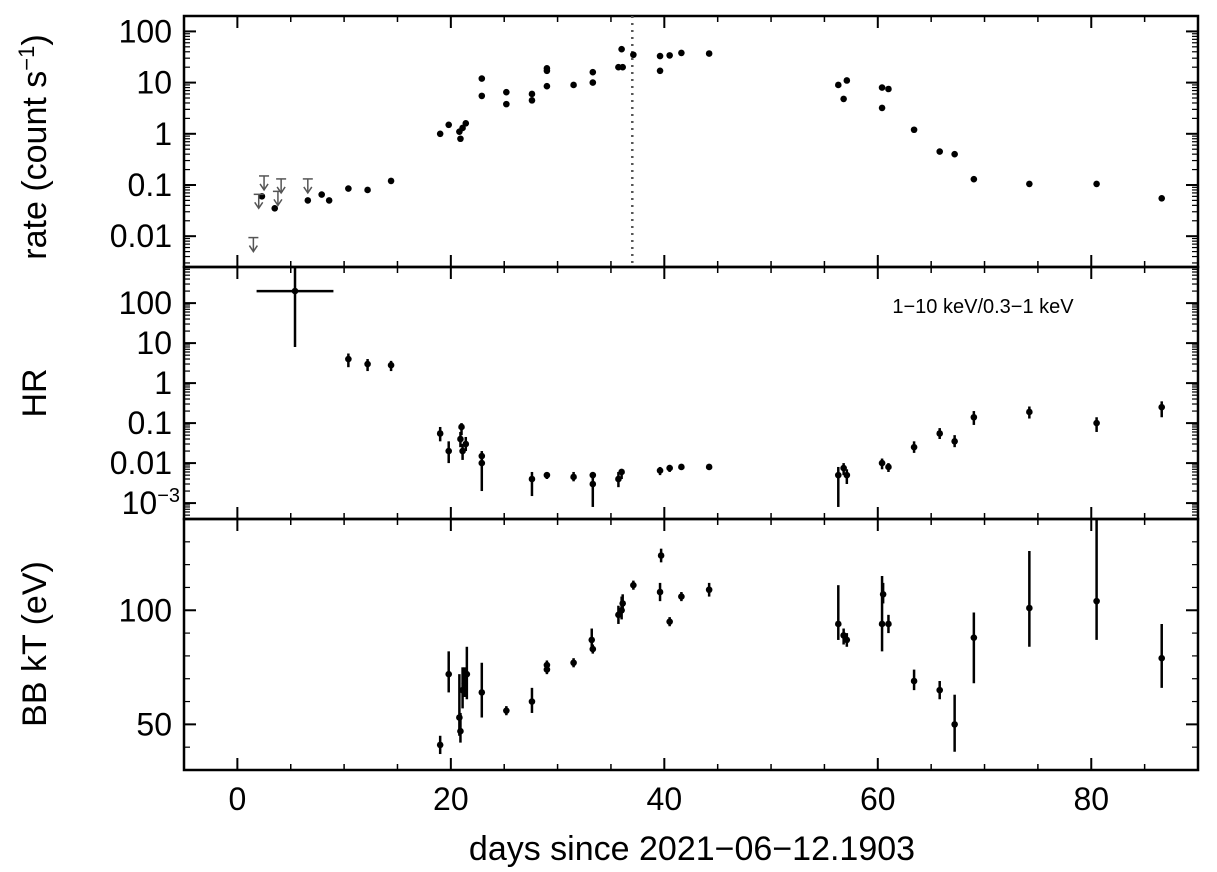 The height and width of the screenshot is (872, 1217). Describe the element at coordinates (145, 303) in the screenshot. I see `hr-y-tick-label: 100` at that location.